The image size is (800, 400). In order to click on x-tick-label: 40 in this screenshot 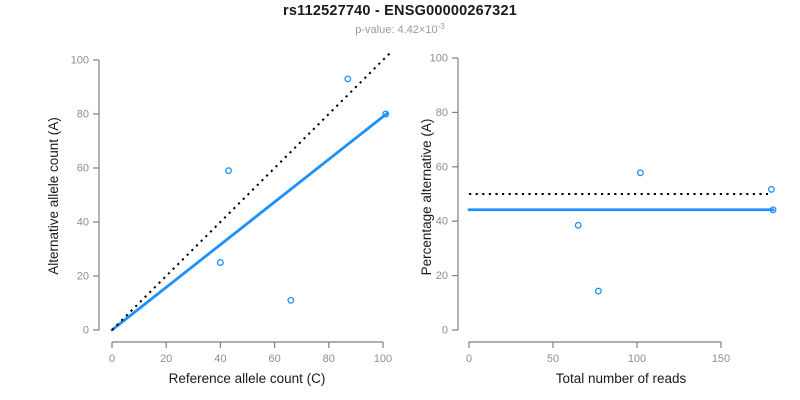, I will do `click(220, 359)`.